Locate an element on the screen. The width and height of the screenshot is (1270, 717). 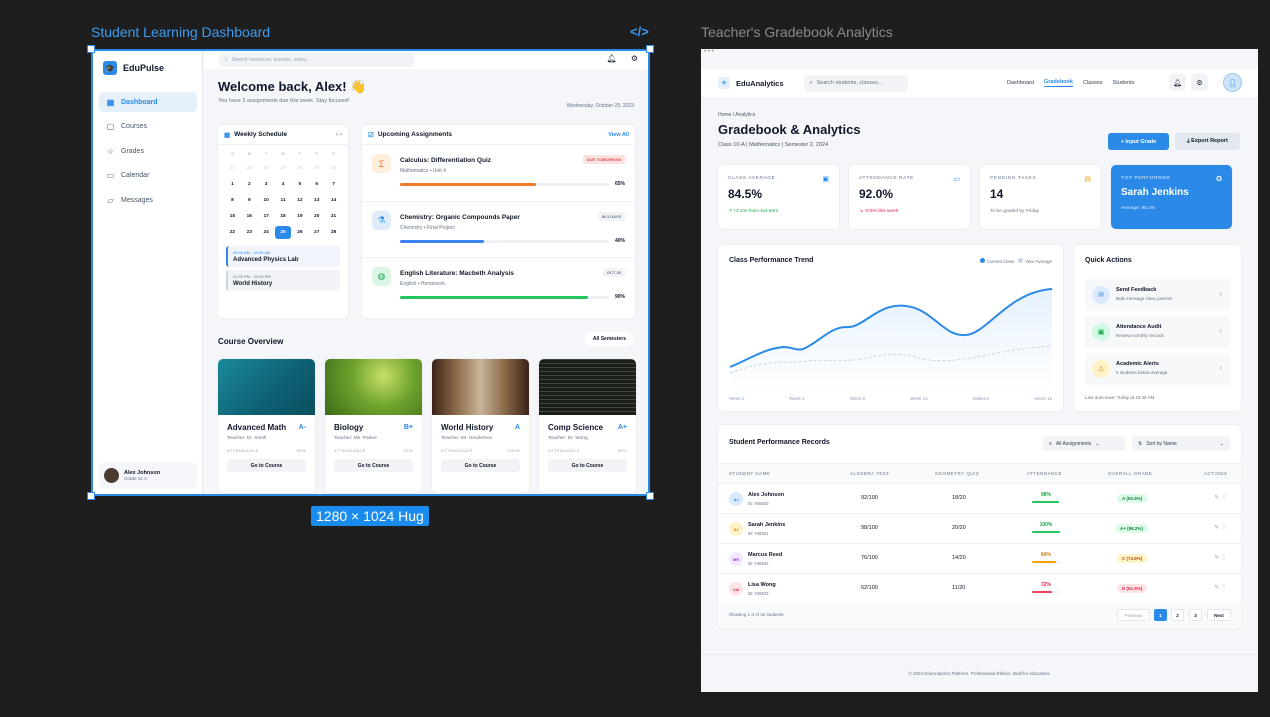
event-item: 01:00 PM - 02:00 PM World History is located at coordinates (283, 280).